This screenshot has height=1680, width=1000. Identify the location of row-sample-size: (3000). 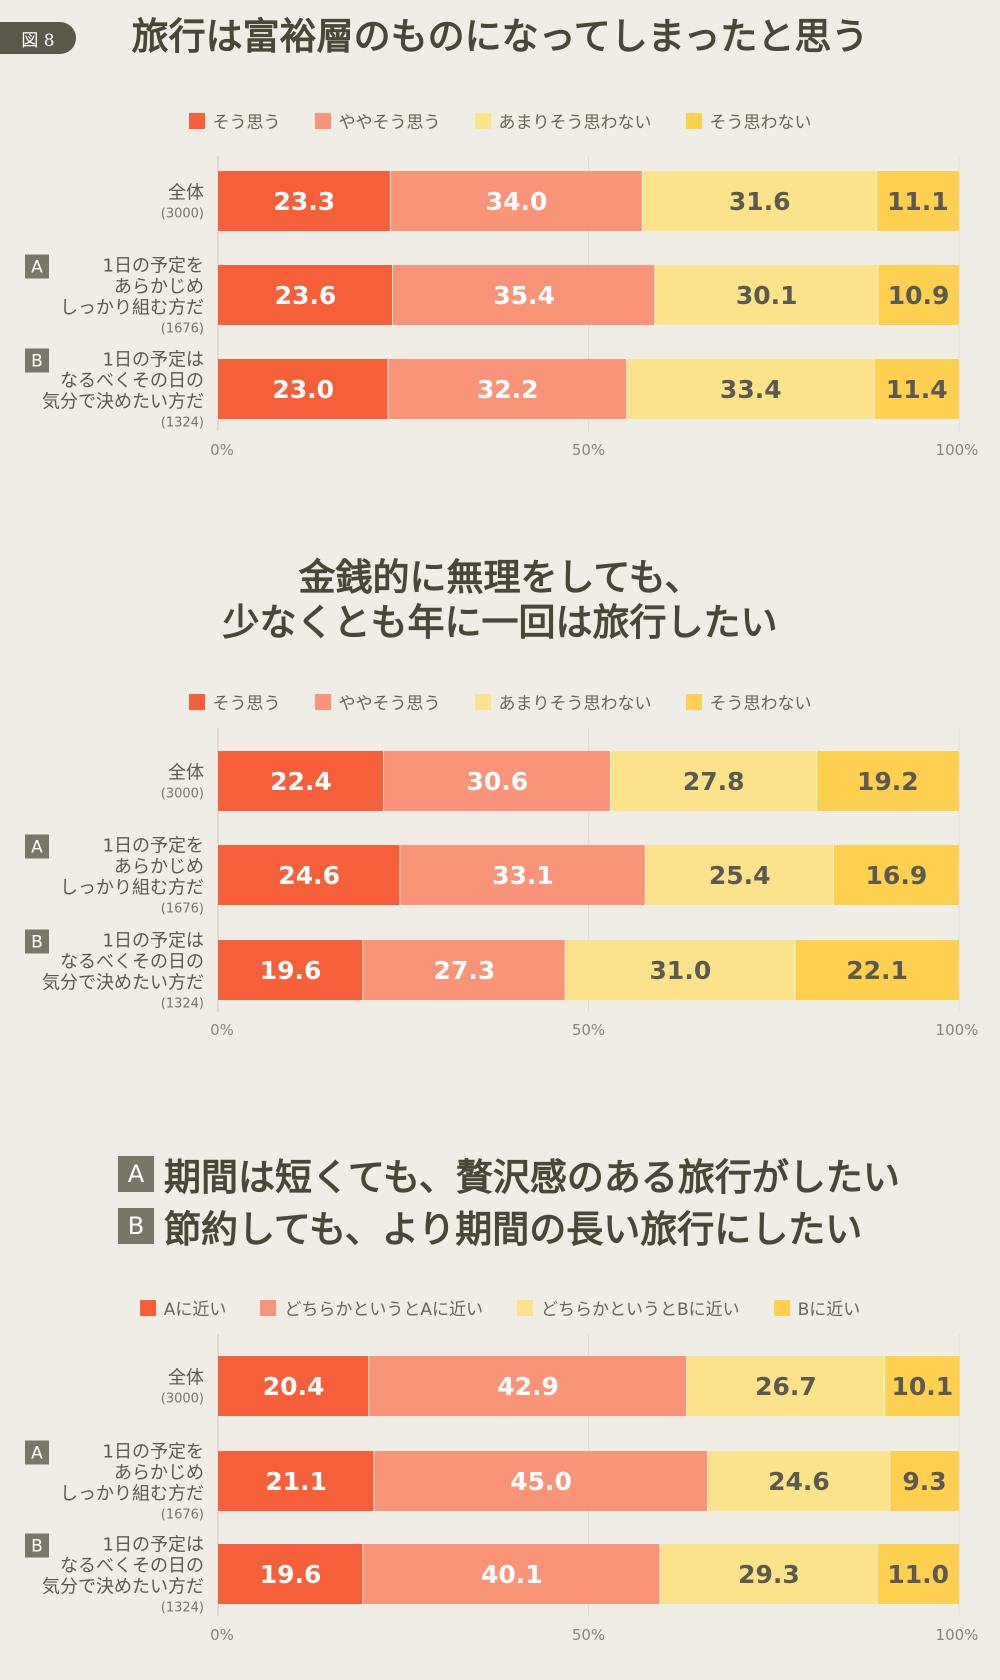
(182, 1399).